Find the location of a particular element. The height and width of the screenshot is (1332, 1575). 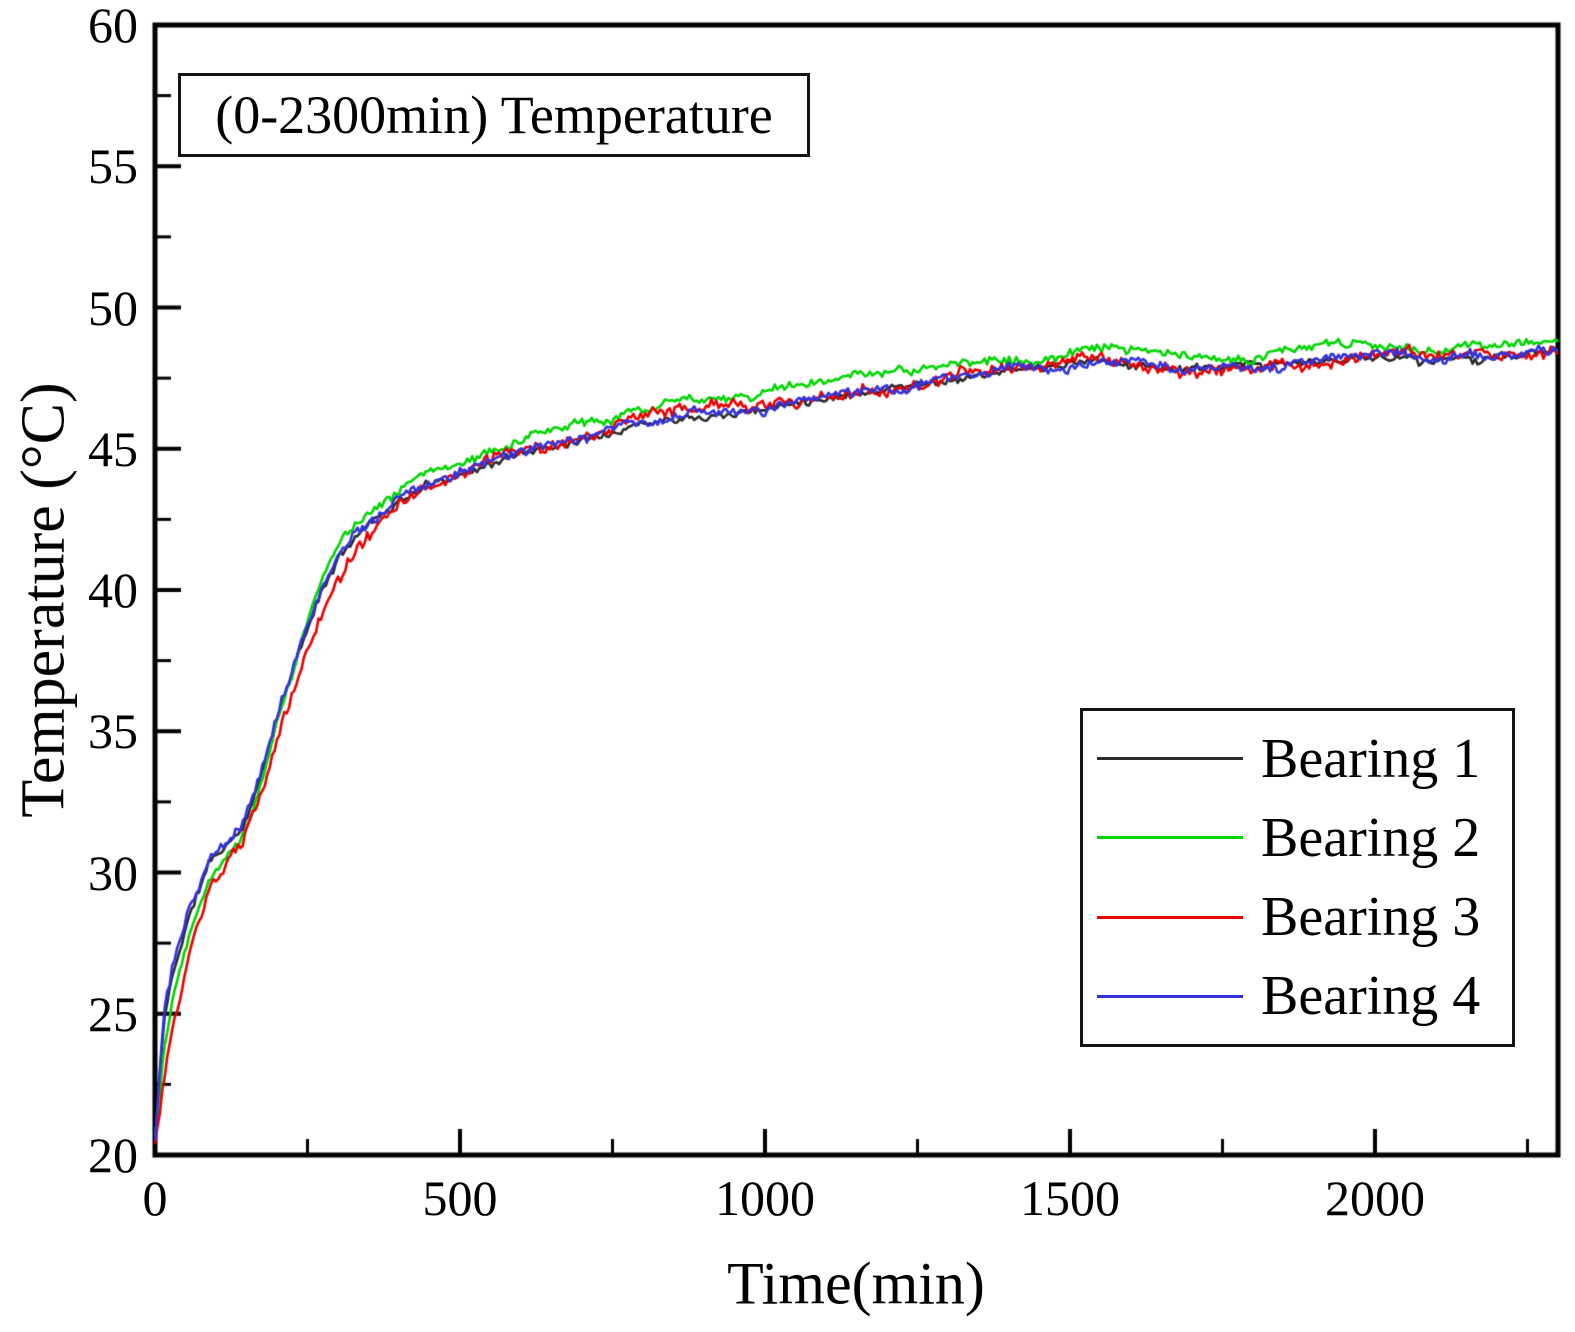

y-tick-label: 35 is located at coordinates (113, 731).